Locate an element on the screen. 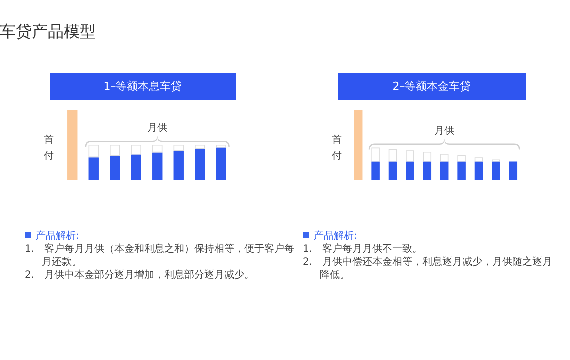 The height and width of the screenshot is (360, 570). chart-title: 2–等额本金车贷 is located at coordinates (432, 86).